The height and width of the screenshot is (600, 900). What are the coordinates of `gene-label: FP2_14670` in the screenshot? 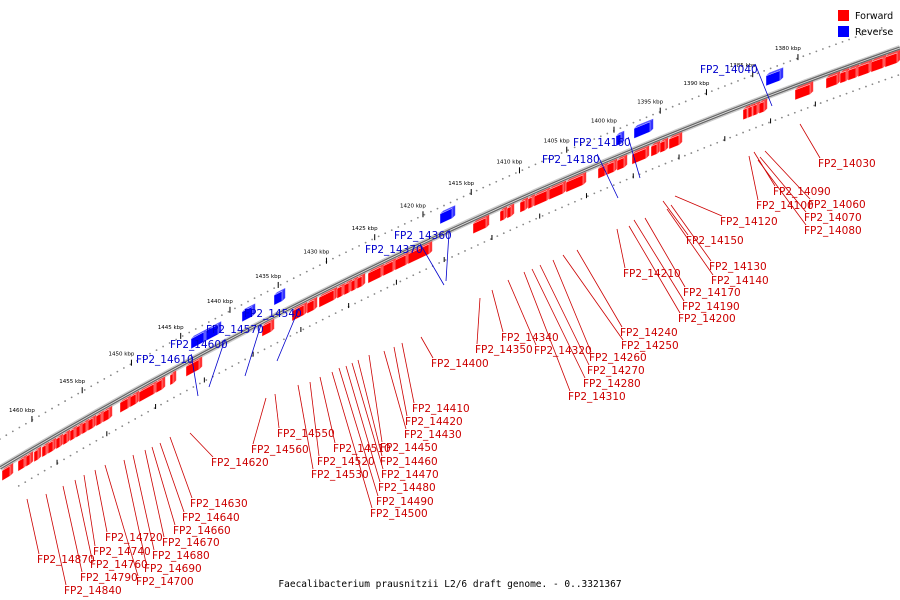 It's located at (191, 543).